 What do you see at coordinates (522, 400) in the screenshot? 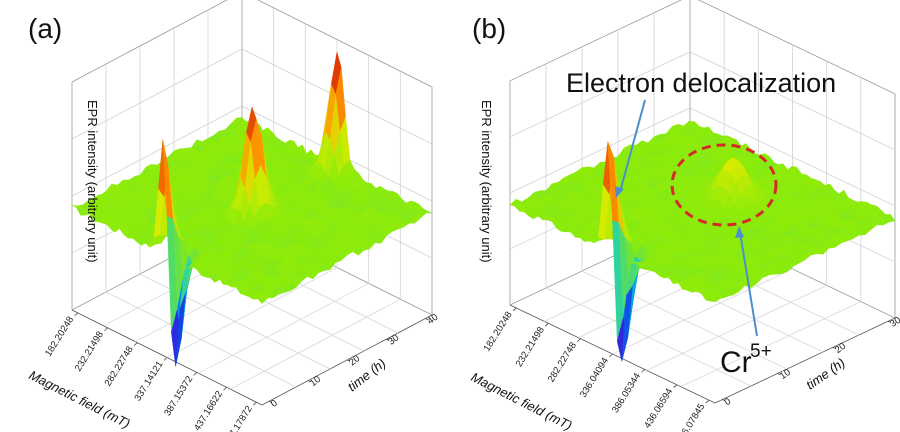
I see `x-axis-title: Magnetic field (mT)` at bounding box center [522, 400].